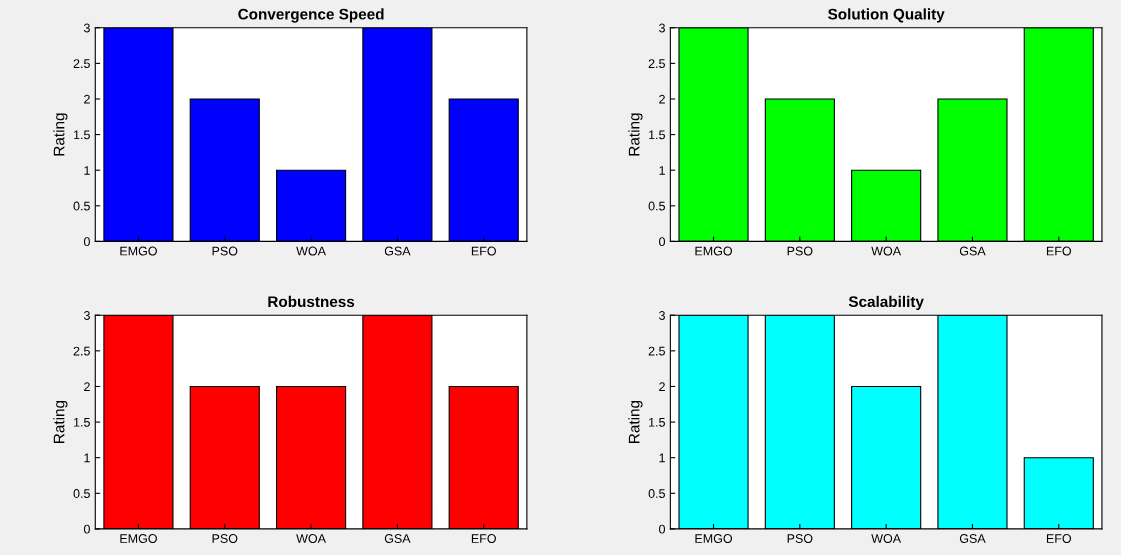 This screenshot has width=1121, height=555. What do you see at coordinates (311, 15) in the screenshot?
I see `chart-title: Convergence Speed` at bounding box center [311, 15].